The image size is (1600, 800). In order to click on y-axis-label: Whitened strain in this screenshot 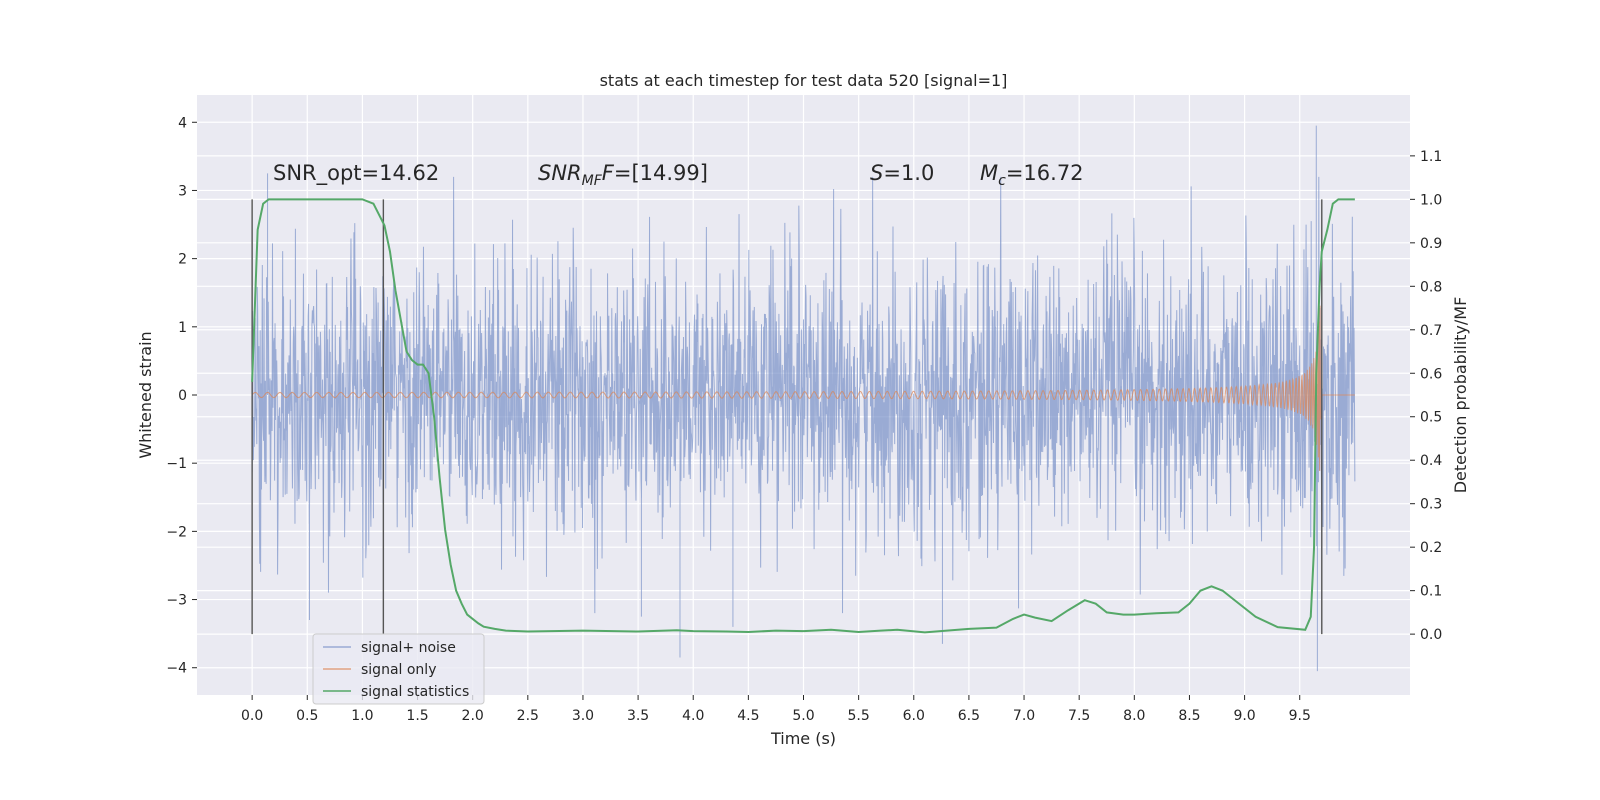, I will do `click(145, 394)`.